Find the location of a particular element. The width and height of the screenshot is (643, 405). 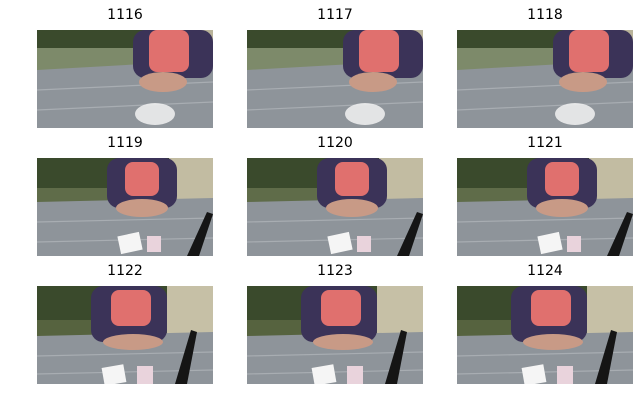

frame-title: 1119 is located at coordinates (125, 143).